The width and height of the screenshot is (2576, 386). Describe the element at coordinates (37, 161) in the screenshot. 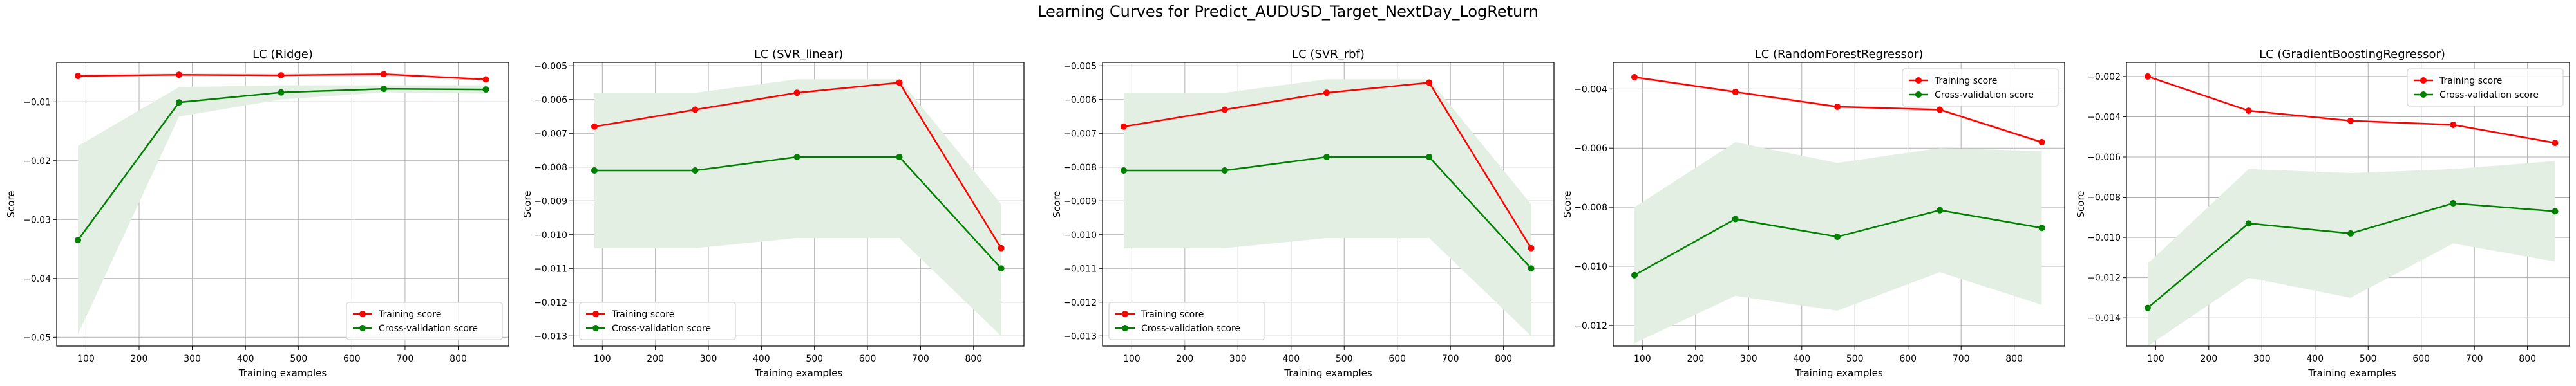

I see `y-tick-label: −0.02` at that location.